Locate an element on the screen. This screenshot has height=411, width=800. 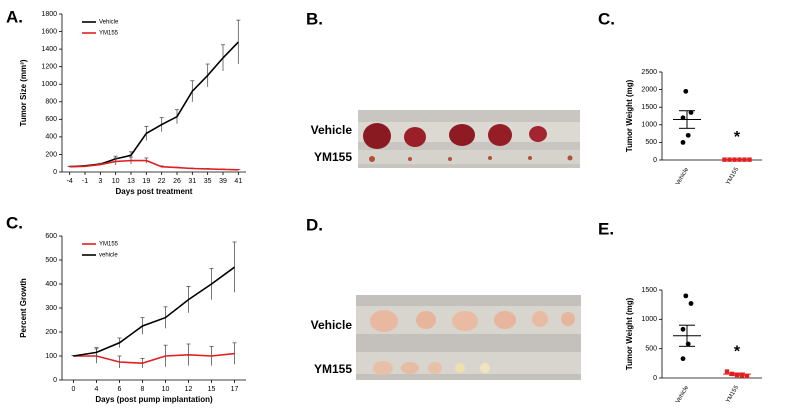
y-tick-label: 800 is located at coordinates (51, 102).